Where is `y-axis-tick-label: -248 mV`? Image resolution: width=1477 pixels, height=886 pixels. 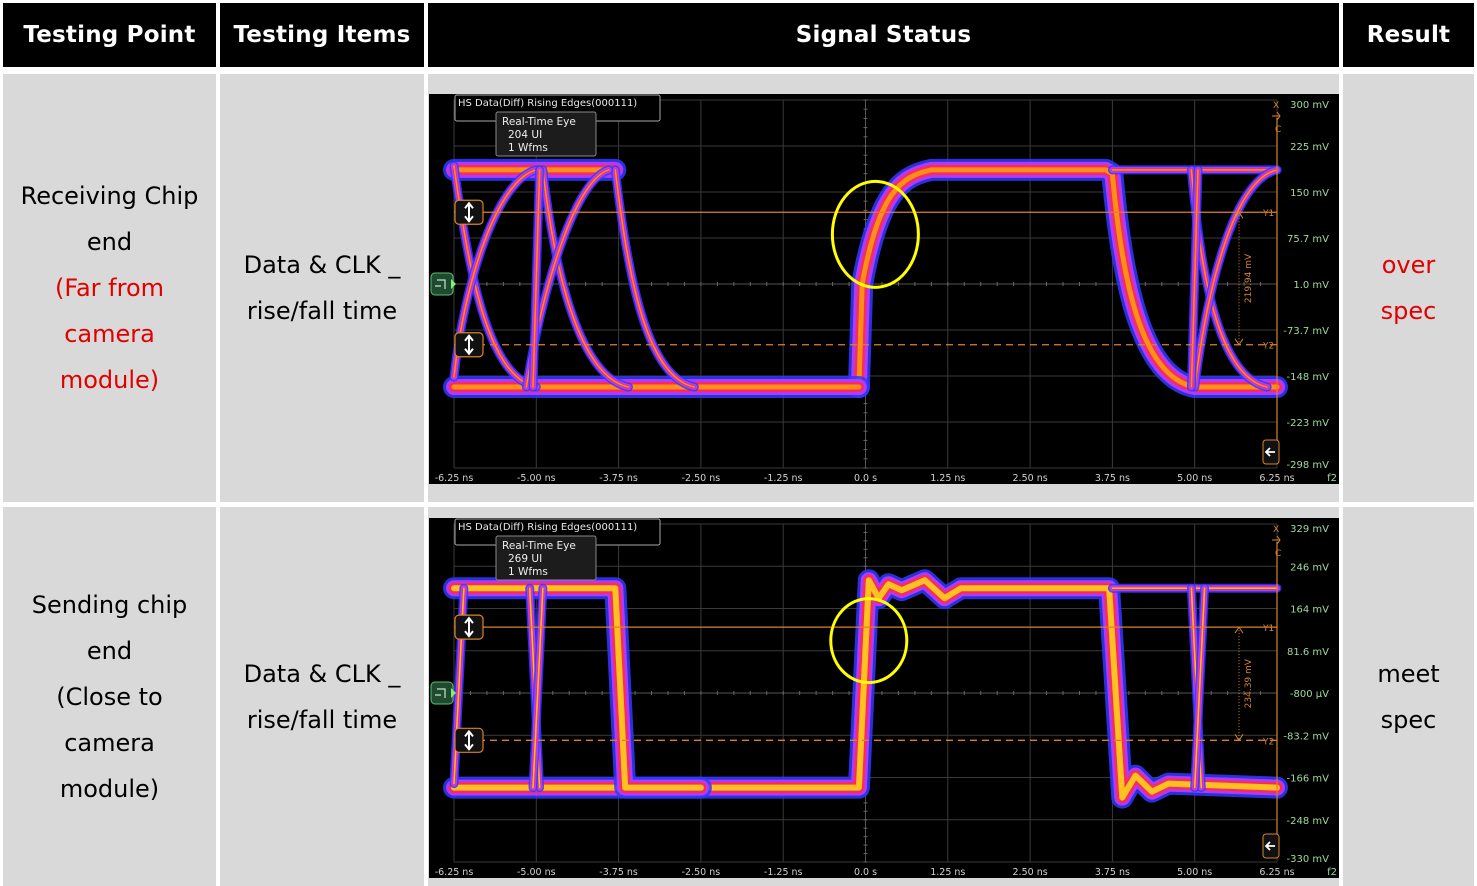 y-axis-tick-label: -248 mV is located at coordinates (1308, 821).